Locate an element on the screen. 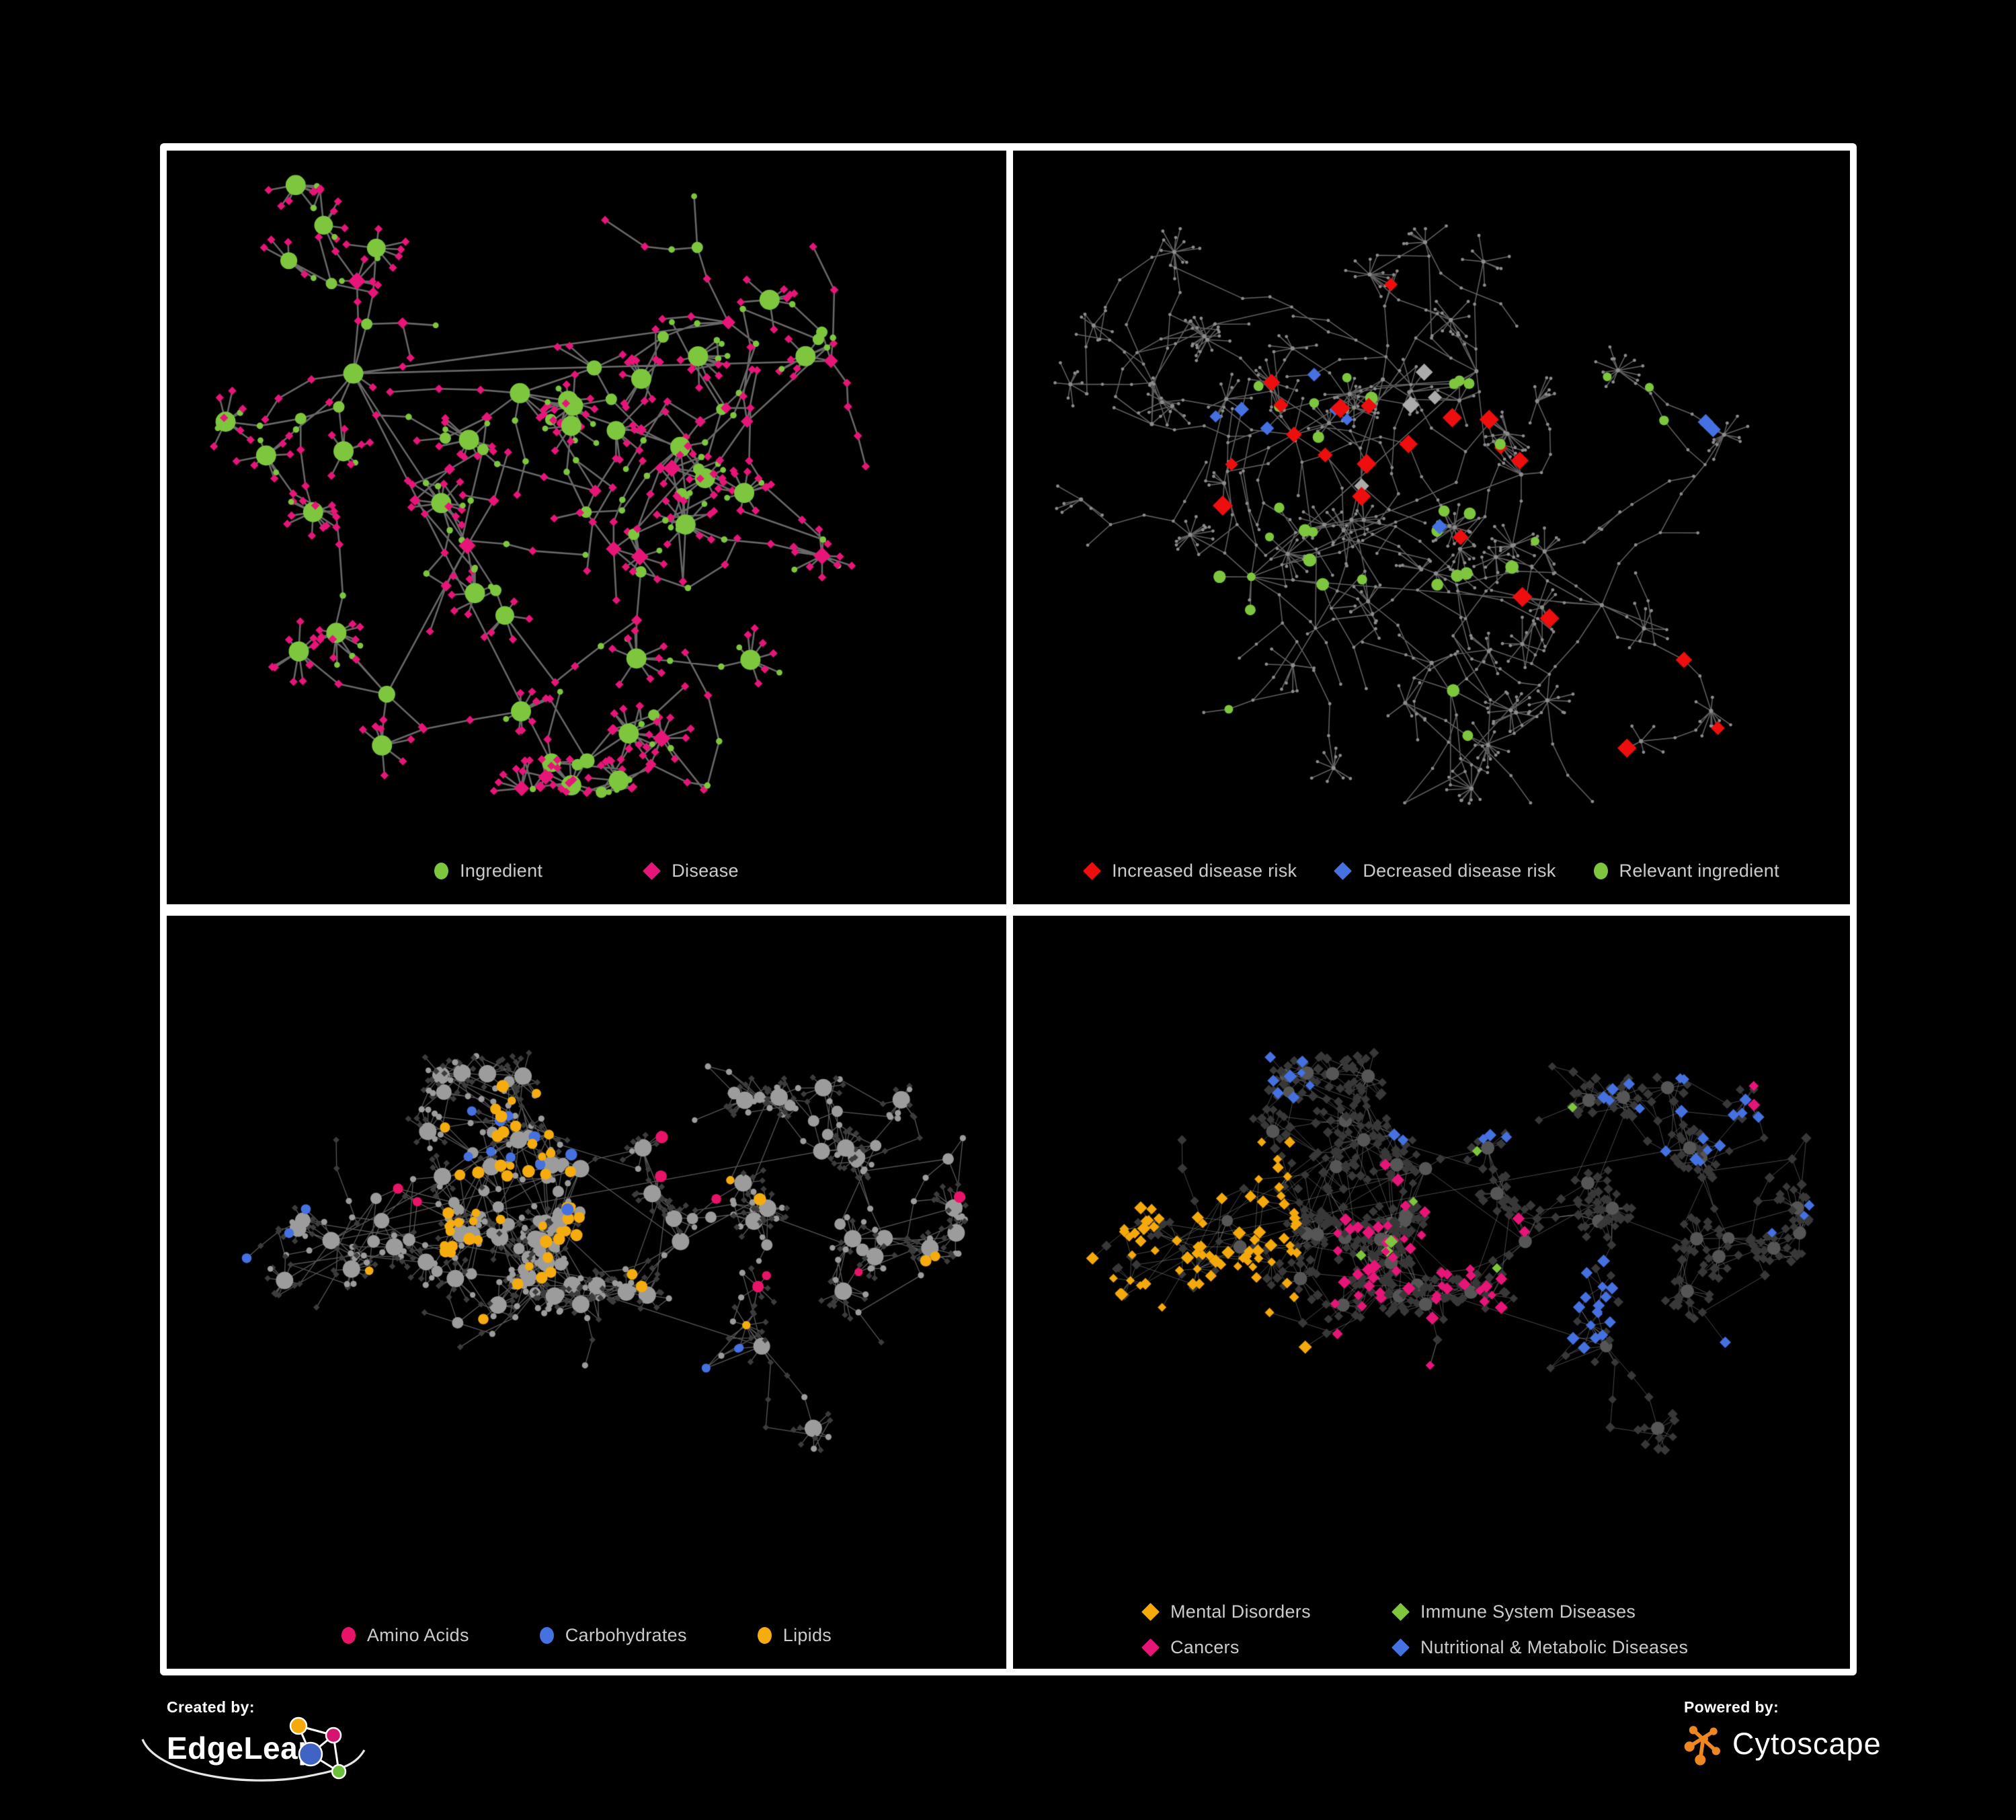  created-by-block: Created by: EdgeLeap is located at coordinates (253, 1741).